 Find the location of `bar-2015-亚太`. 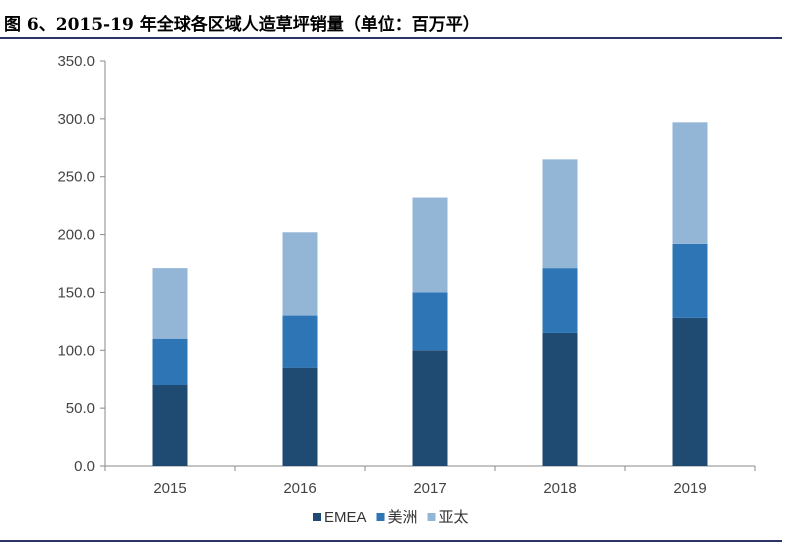

bar-2015-亚太 is located at coordinates (170, 303).